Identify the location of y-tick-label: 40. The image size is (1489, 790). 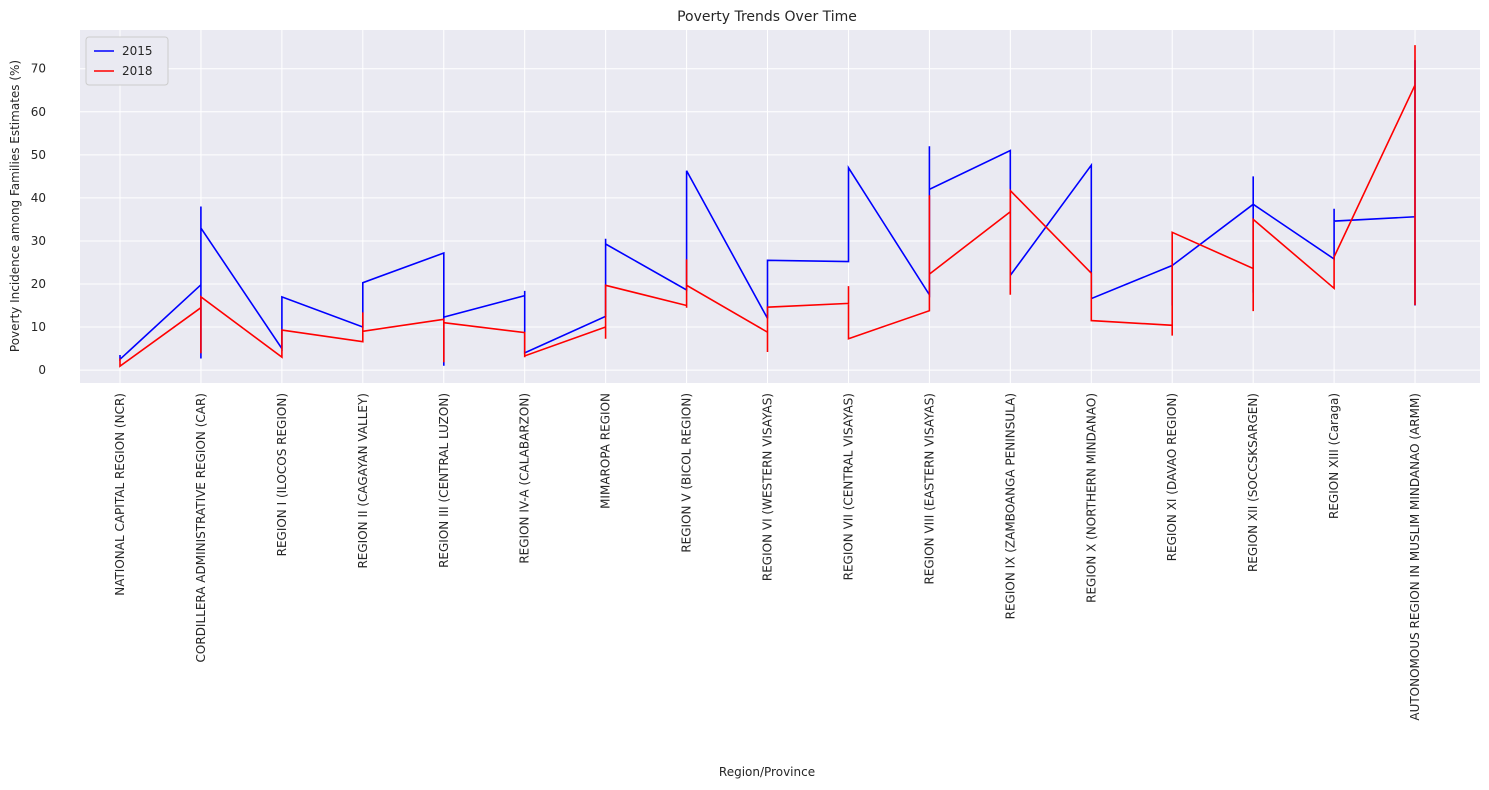
(38, 198).